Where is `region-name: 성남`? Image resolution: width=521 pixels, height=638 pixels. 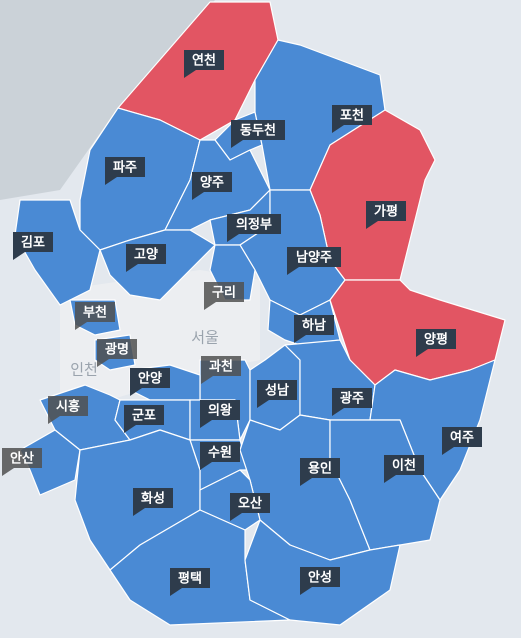 region-name: 성남 is located at coordinates (277, 391).